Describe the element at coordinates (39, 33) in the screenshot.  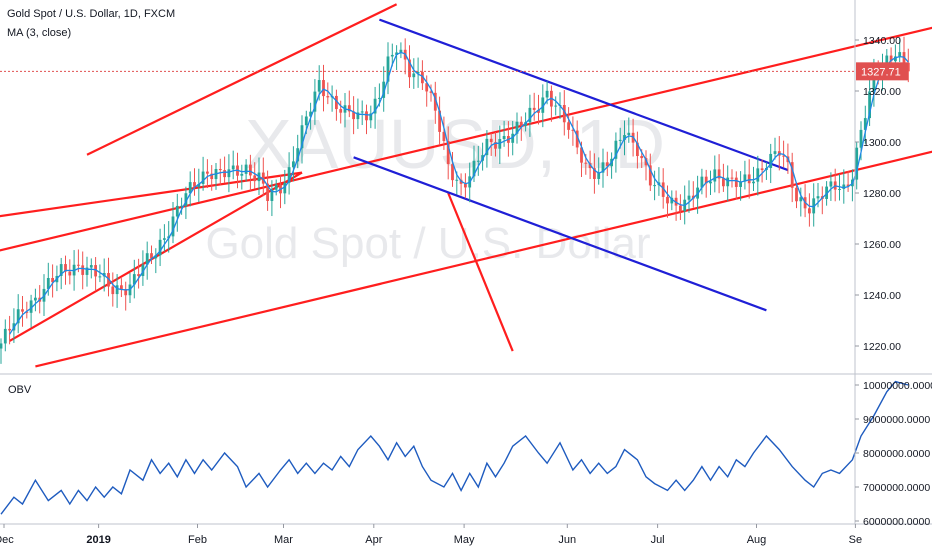
I see `ma-indicator-label: MA (3, close)` at that location.